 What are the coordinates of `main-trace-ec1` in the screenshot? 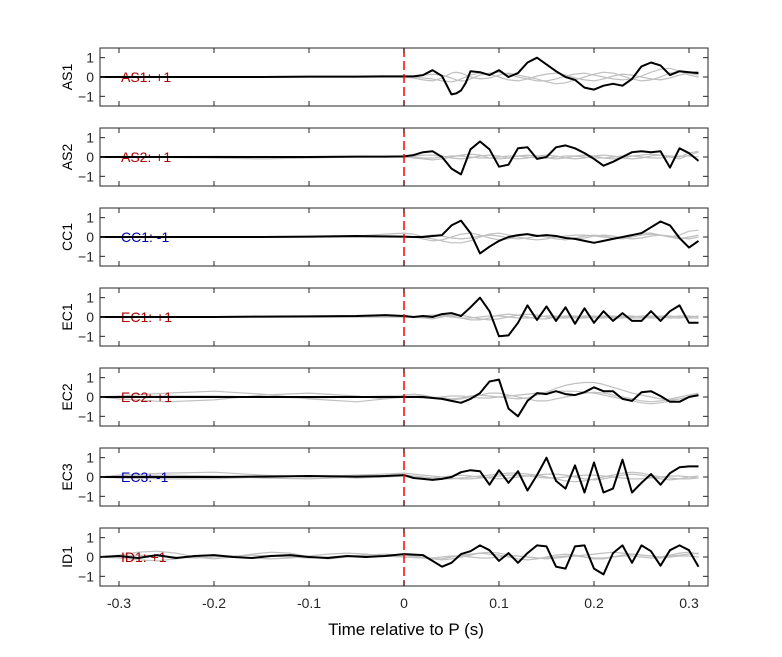 It's located at (399, 317).